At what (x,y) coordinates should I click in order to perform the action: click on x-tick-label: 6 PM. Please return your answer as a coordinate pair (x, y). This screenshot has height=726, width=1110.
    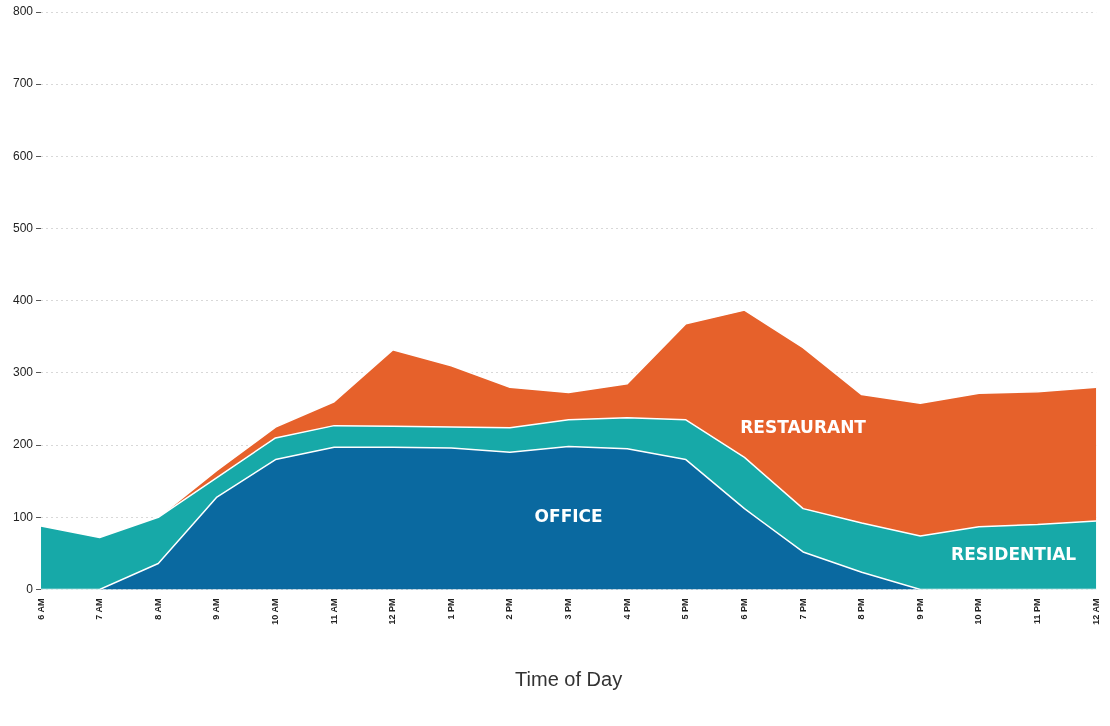
    Looking at the image, I should click on (743, 609).